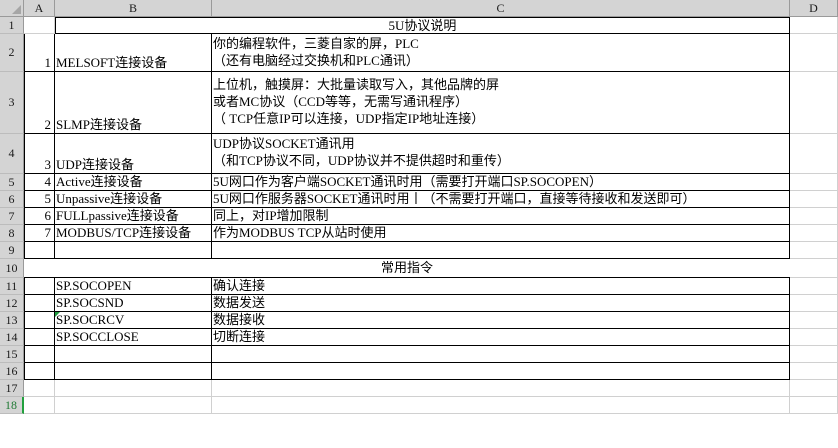 The height and width of the screenshot is (448, 838). I want to click on cell-command-4: SP.SOCCLOSE, so click(133, 337).